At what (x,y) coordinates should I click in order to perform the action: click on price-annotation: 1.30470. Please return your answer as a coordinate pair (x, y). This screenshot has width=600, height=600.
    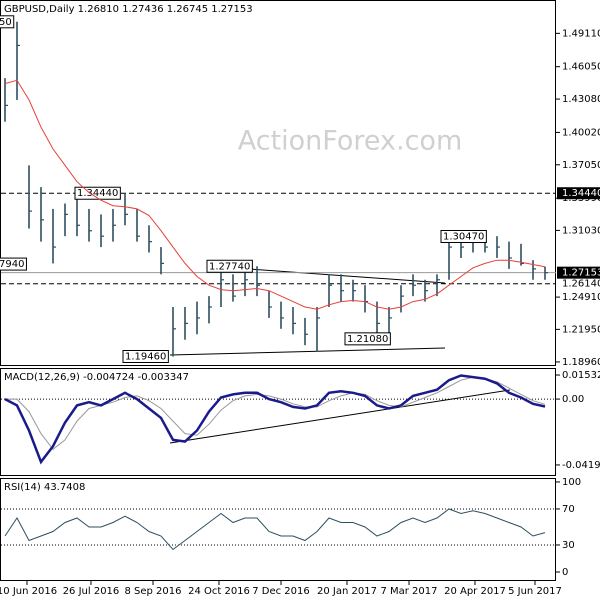
    Looking at the image, I should click on (463, 237).